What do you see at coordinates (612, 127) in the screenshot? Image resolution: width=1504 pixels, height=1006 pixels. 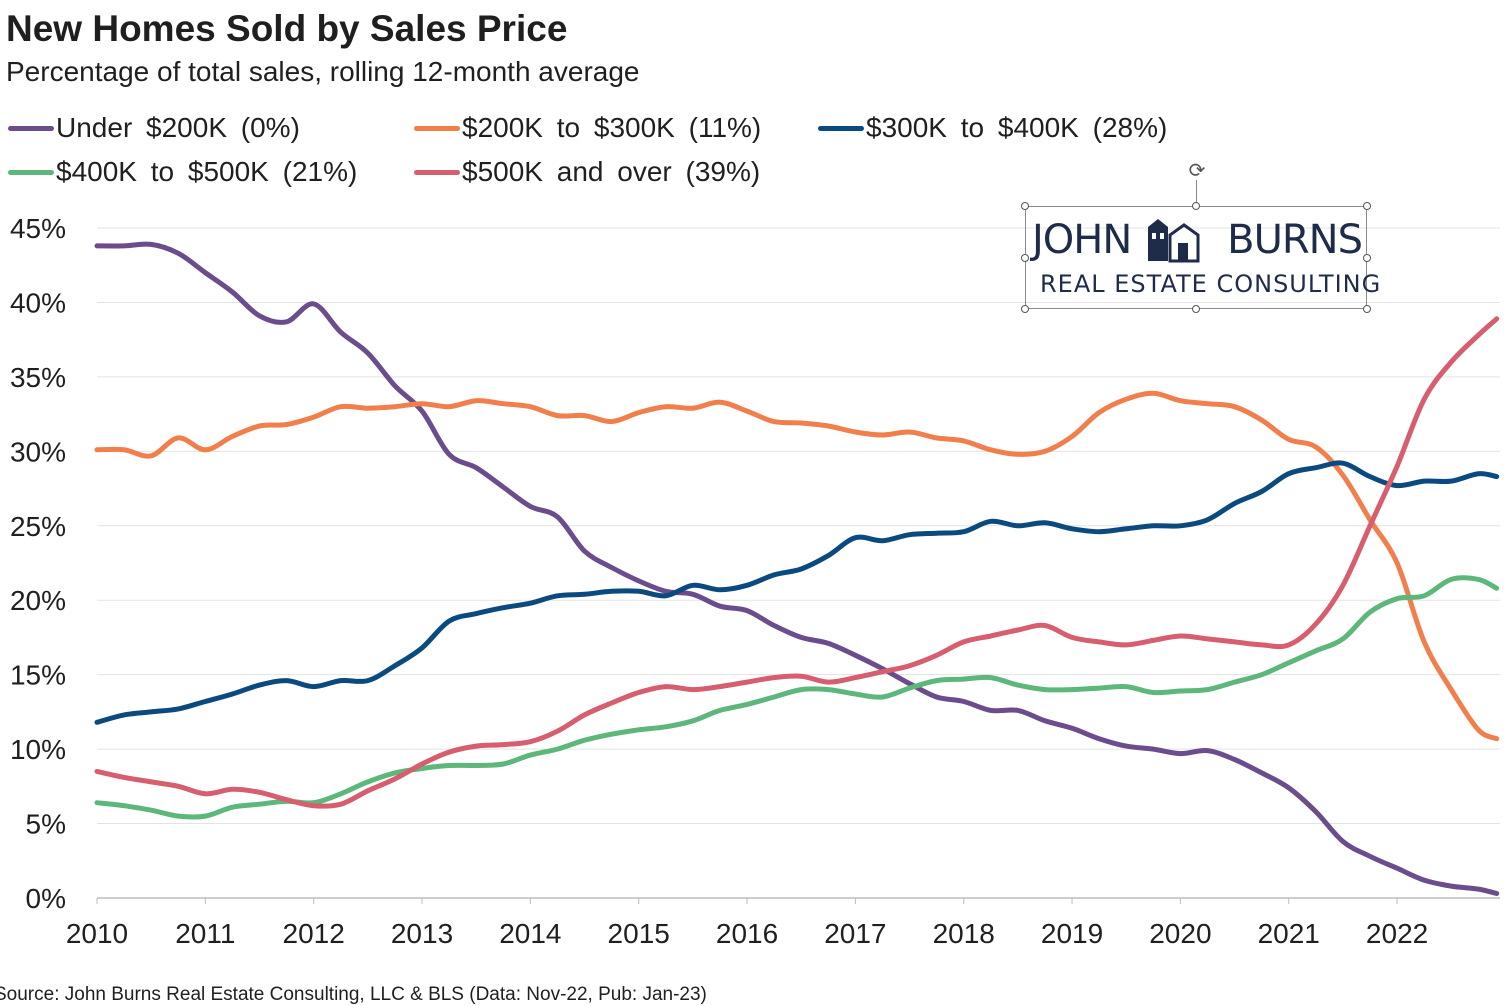 I see `legend-label-200k-300k: $200K to $300K (11%)` at bounding box center [612, 127].